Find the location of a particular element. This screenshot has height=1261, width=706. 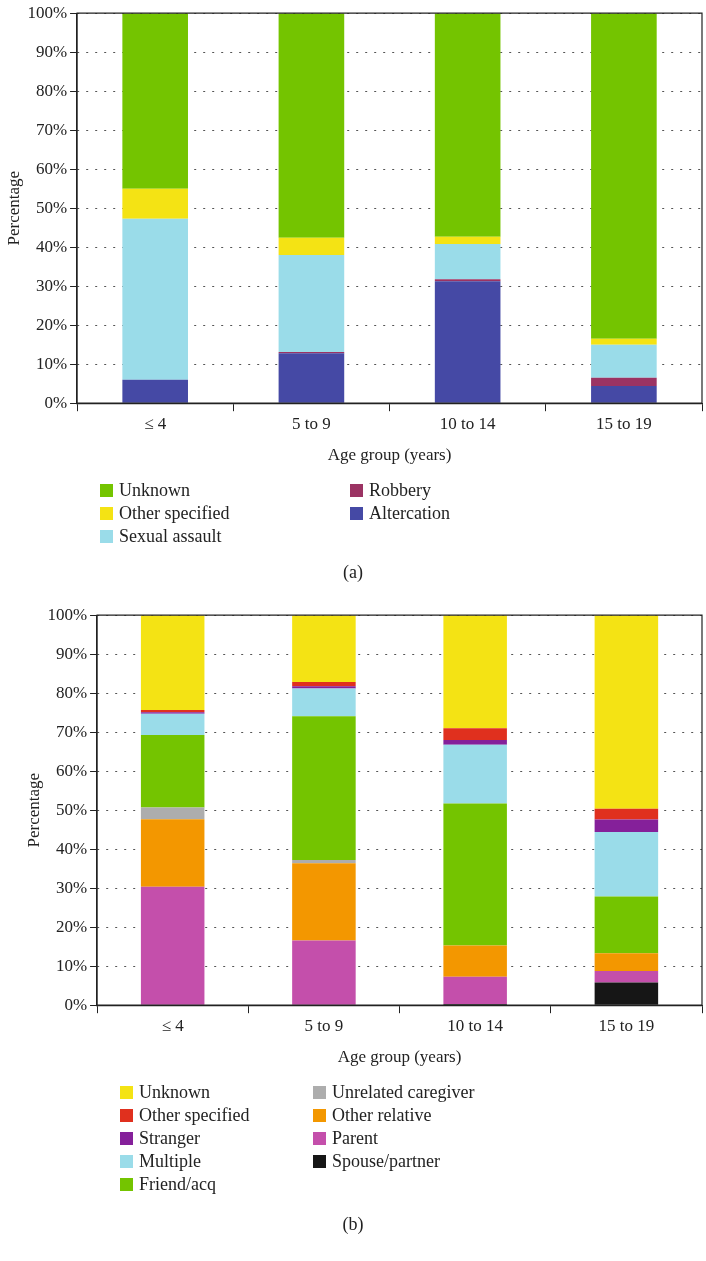

legend-label: Parent is located at coordinates (355, 1138).